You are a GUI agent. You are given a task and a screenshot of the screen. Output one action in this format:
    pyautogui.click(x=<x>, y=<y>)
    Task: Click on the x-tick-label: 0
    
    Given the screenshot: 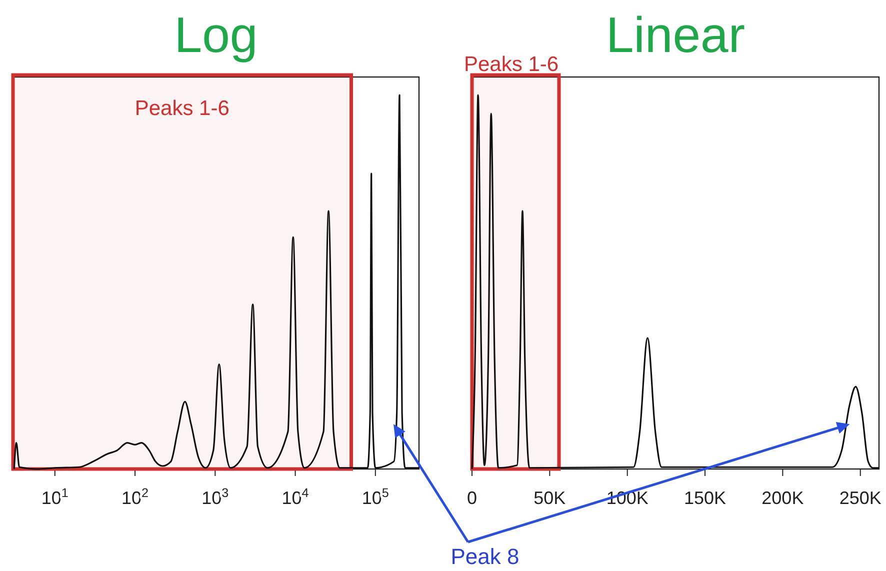 What is the action you would take?
    pyautogui.click(x=472, y=498)
    